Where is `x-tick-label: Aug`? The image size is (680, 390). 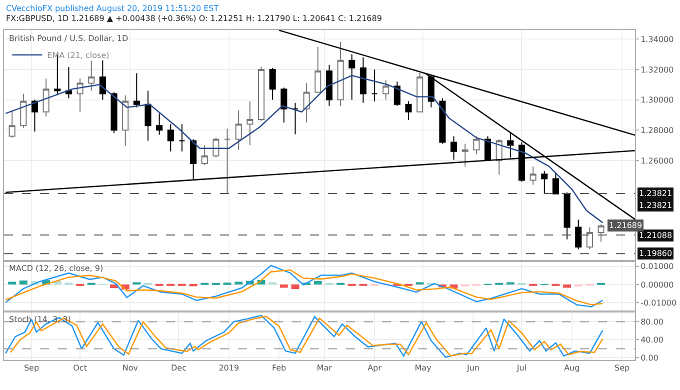 x-tick-label: Aug is located at coordinates (572, 368).